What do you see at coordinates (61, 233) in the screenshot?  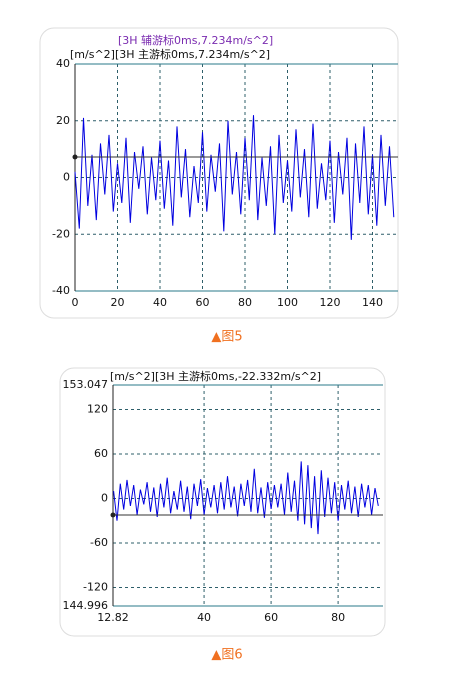 I see `y-tick-label: -20` at bounding box center [61, 233].